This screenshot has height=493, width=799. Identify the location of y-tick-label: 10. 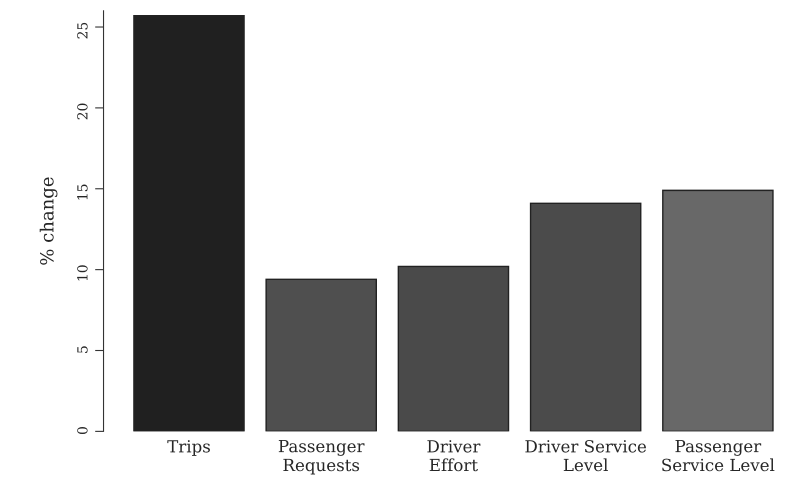
(82, 272).